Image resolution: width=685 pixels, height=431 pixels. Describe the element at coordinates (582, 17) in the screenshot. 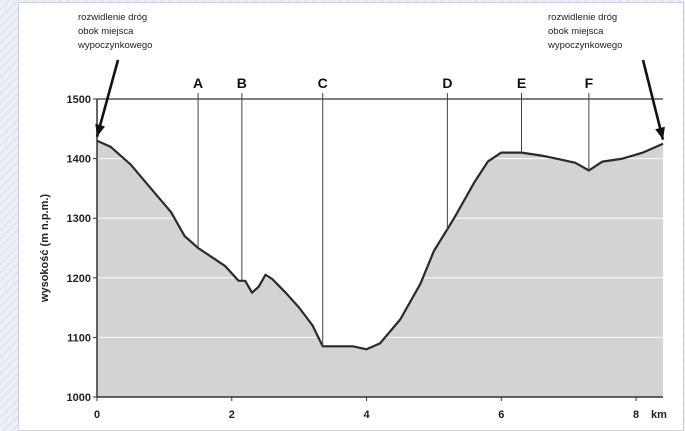

I see `annotation-right-line-1: rozwidlenie dróg` at that location.